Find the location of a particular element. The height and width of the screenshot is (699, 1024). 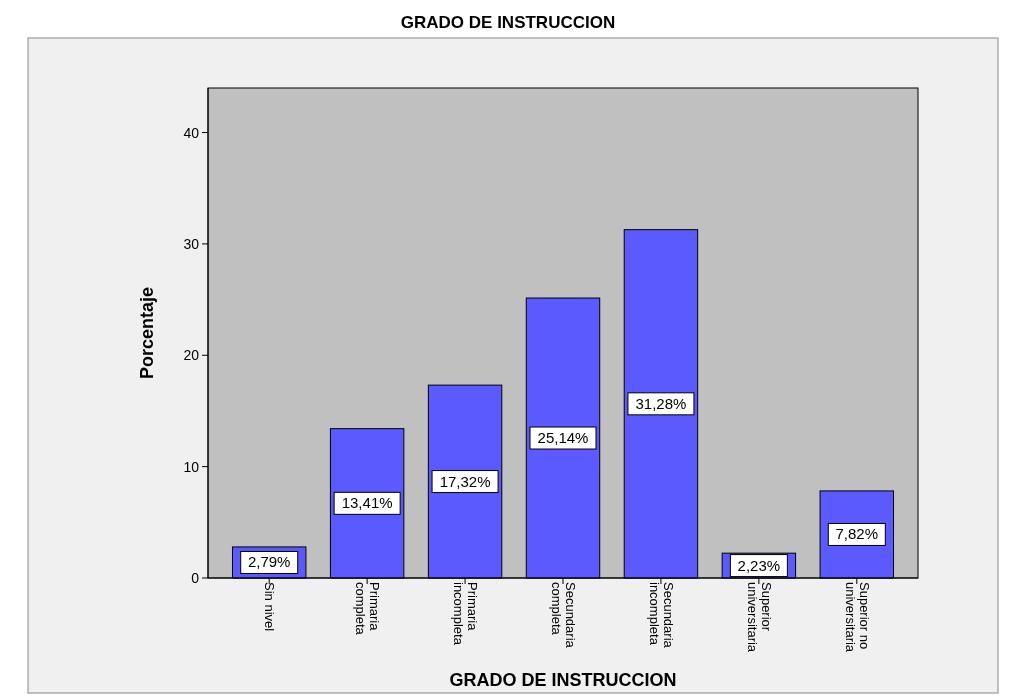

y-tick-label: 20 is located at coordinates (191, 355).